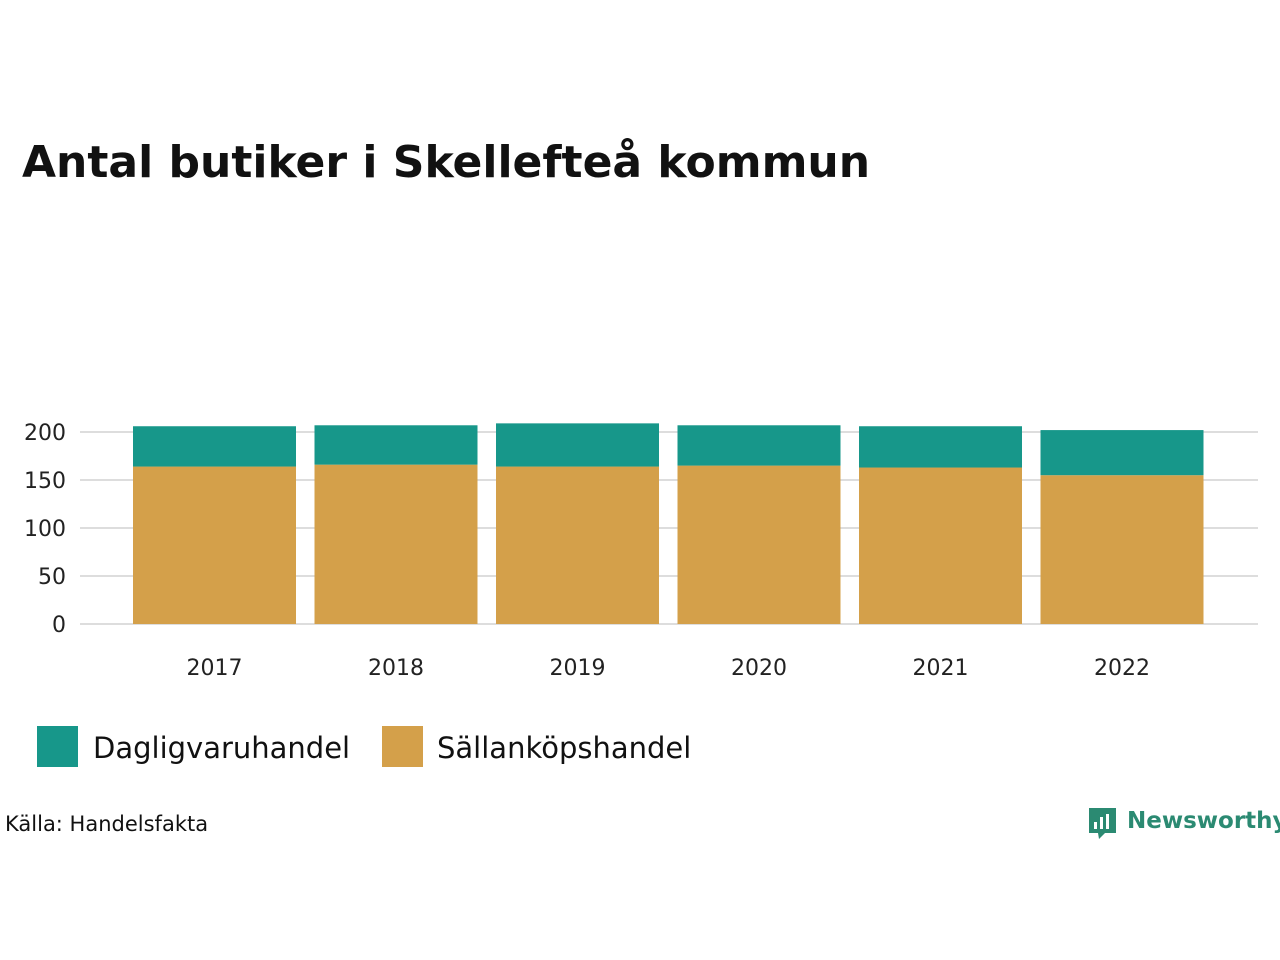  What do you see at coordinates (759, 445) in the screenshot?
I see `bar-dagligvaruhandel-2020` at bounding box center [759, 445].